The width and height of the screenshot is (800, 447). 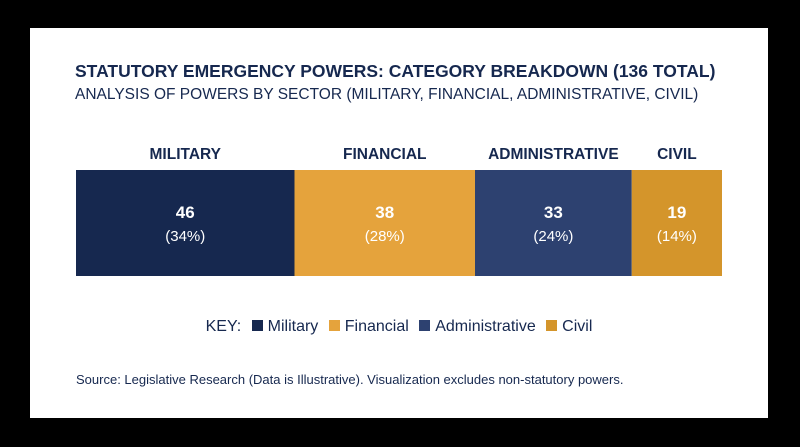 What do you see at coordinates (257, 325) in the screenshot?
I see `legend-swatch-military` at bounding box center [257, 325].